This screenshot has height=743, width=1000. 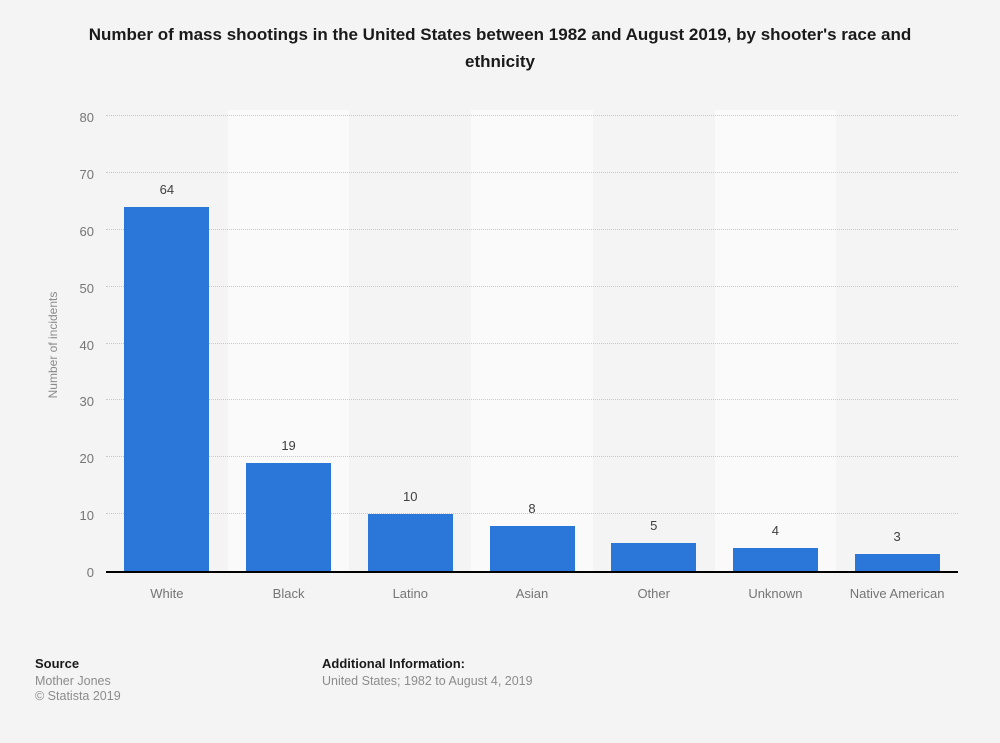 What do you see at coordinates (62, 345) in the screenshot?
I see `y-axis-tick-labels: 0 10 20 30 40 50 60 70 80` at bounding box center [62, 345].